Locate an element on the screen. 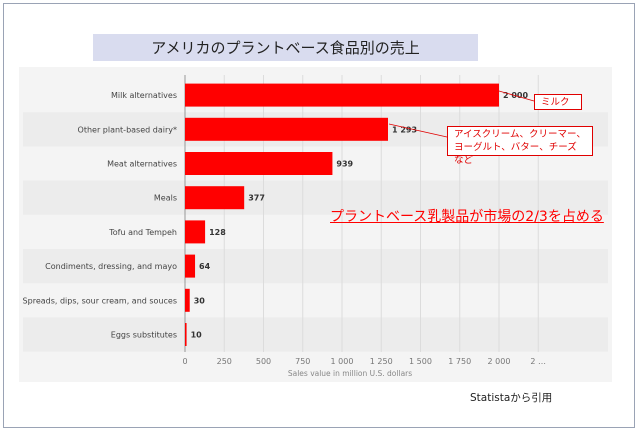 Image resolution: width=640 pixels, height=433 pixels. note-dairy-connector is located at coordinates (418, 130).